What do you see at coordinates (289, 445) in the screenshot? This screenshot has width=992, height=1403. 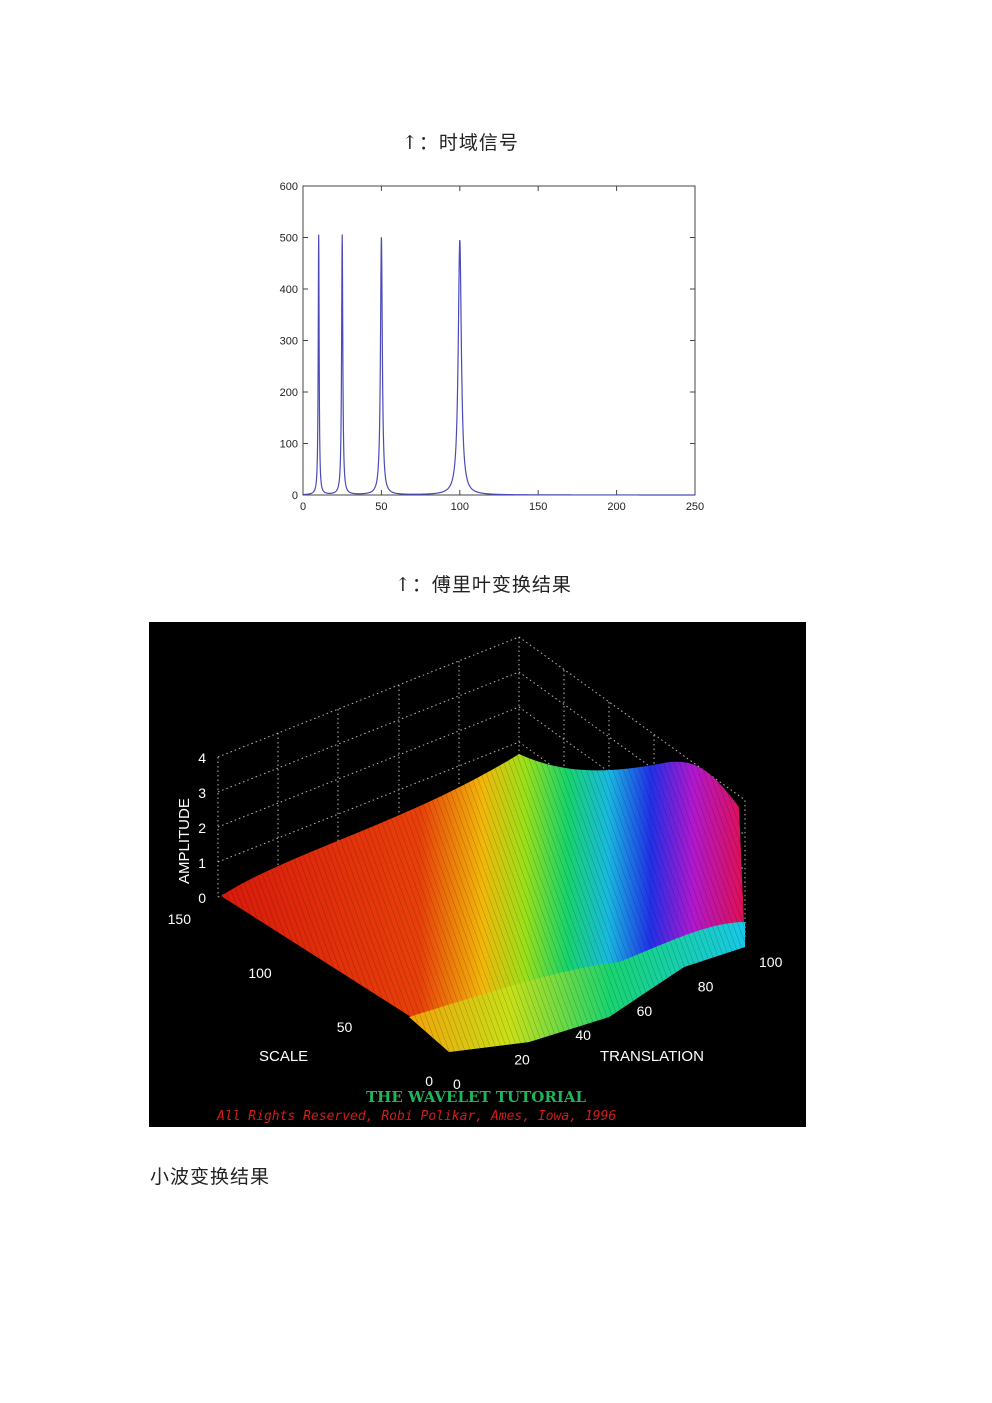 I see `y-tick-label: 100` at bounding box center [289, 445].